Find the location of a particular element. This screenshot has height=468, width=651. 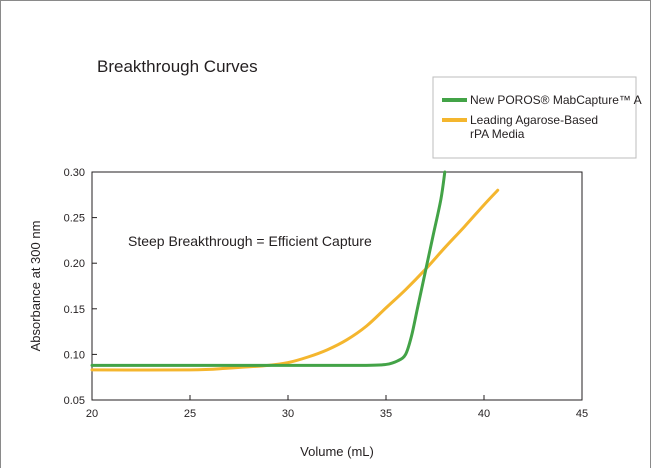

y-tick-label: 0.15 is located at coordinates (74, 310).